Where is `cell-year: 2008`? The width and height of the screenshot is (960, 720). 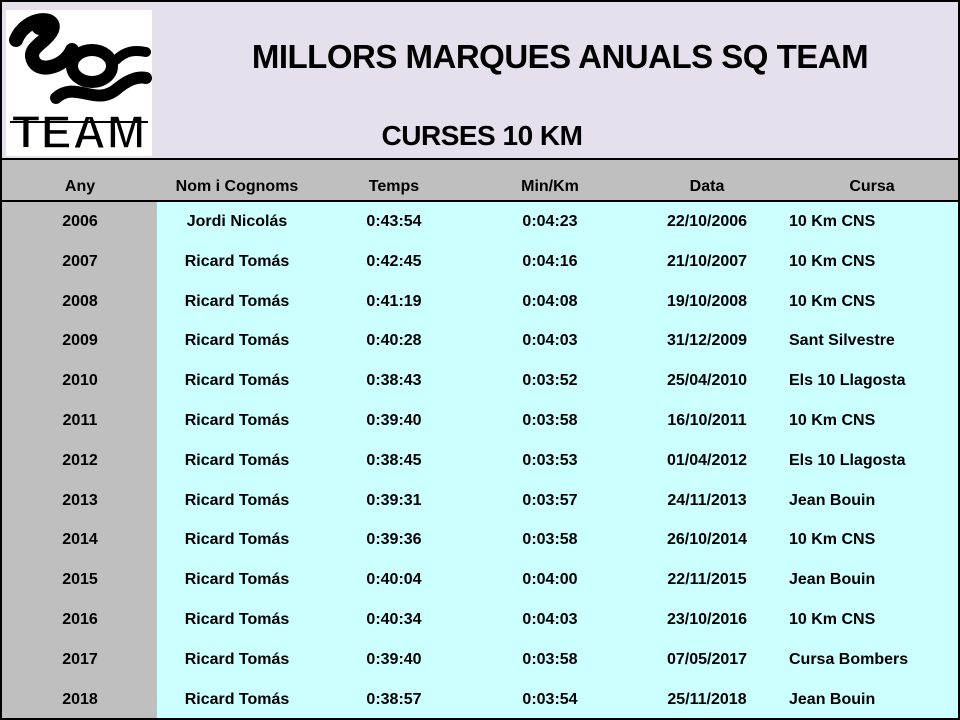 cell-year: 2008 is located at coordinates (80, 301).